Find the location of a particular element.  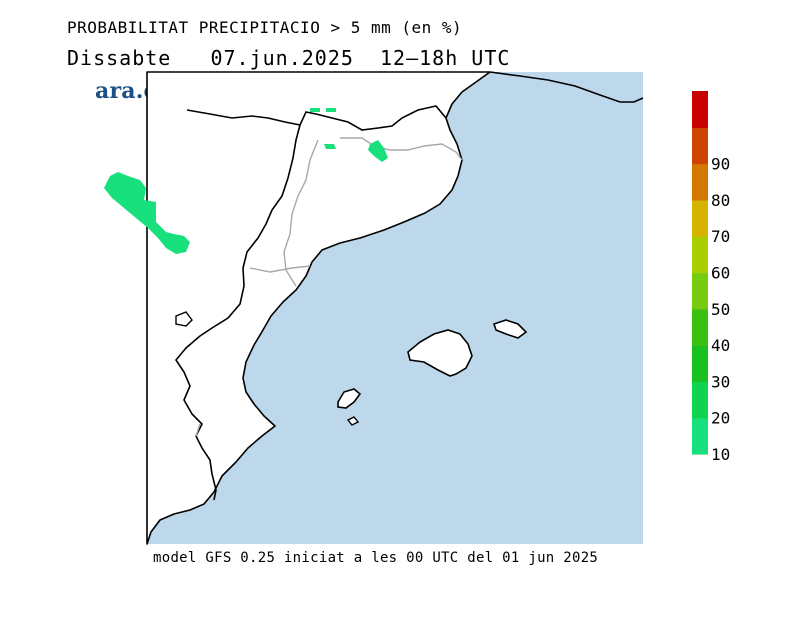

colorbar-label: 30 is located at coordinates (720, 381).